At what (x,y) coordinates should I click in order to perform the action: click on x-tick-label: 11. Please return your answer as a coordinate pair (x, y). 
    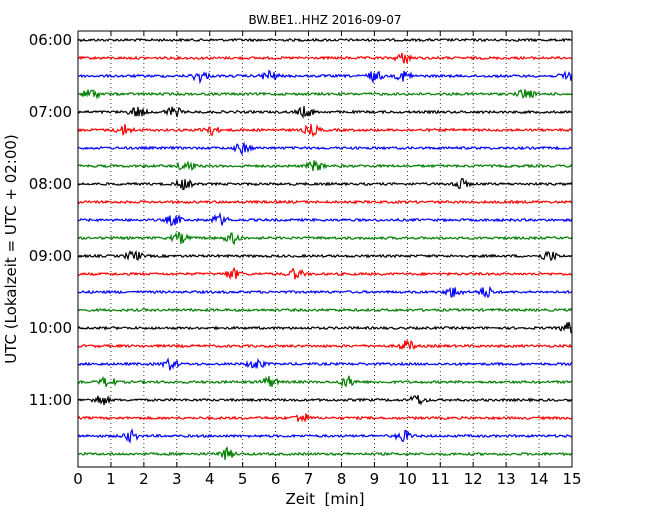
    Looking at the image, I should click on (440, 479).